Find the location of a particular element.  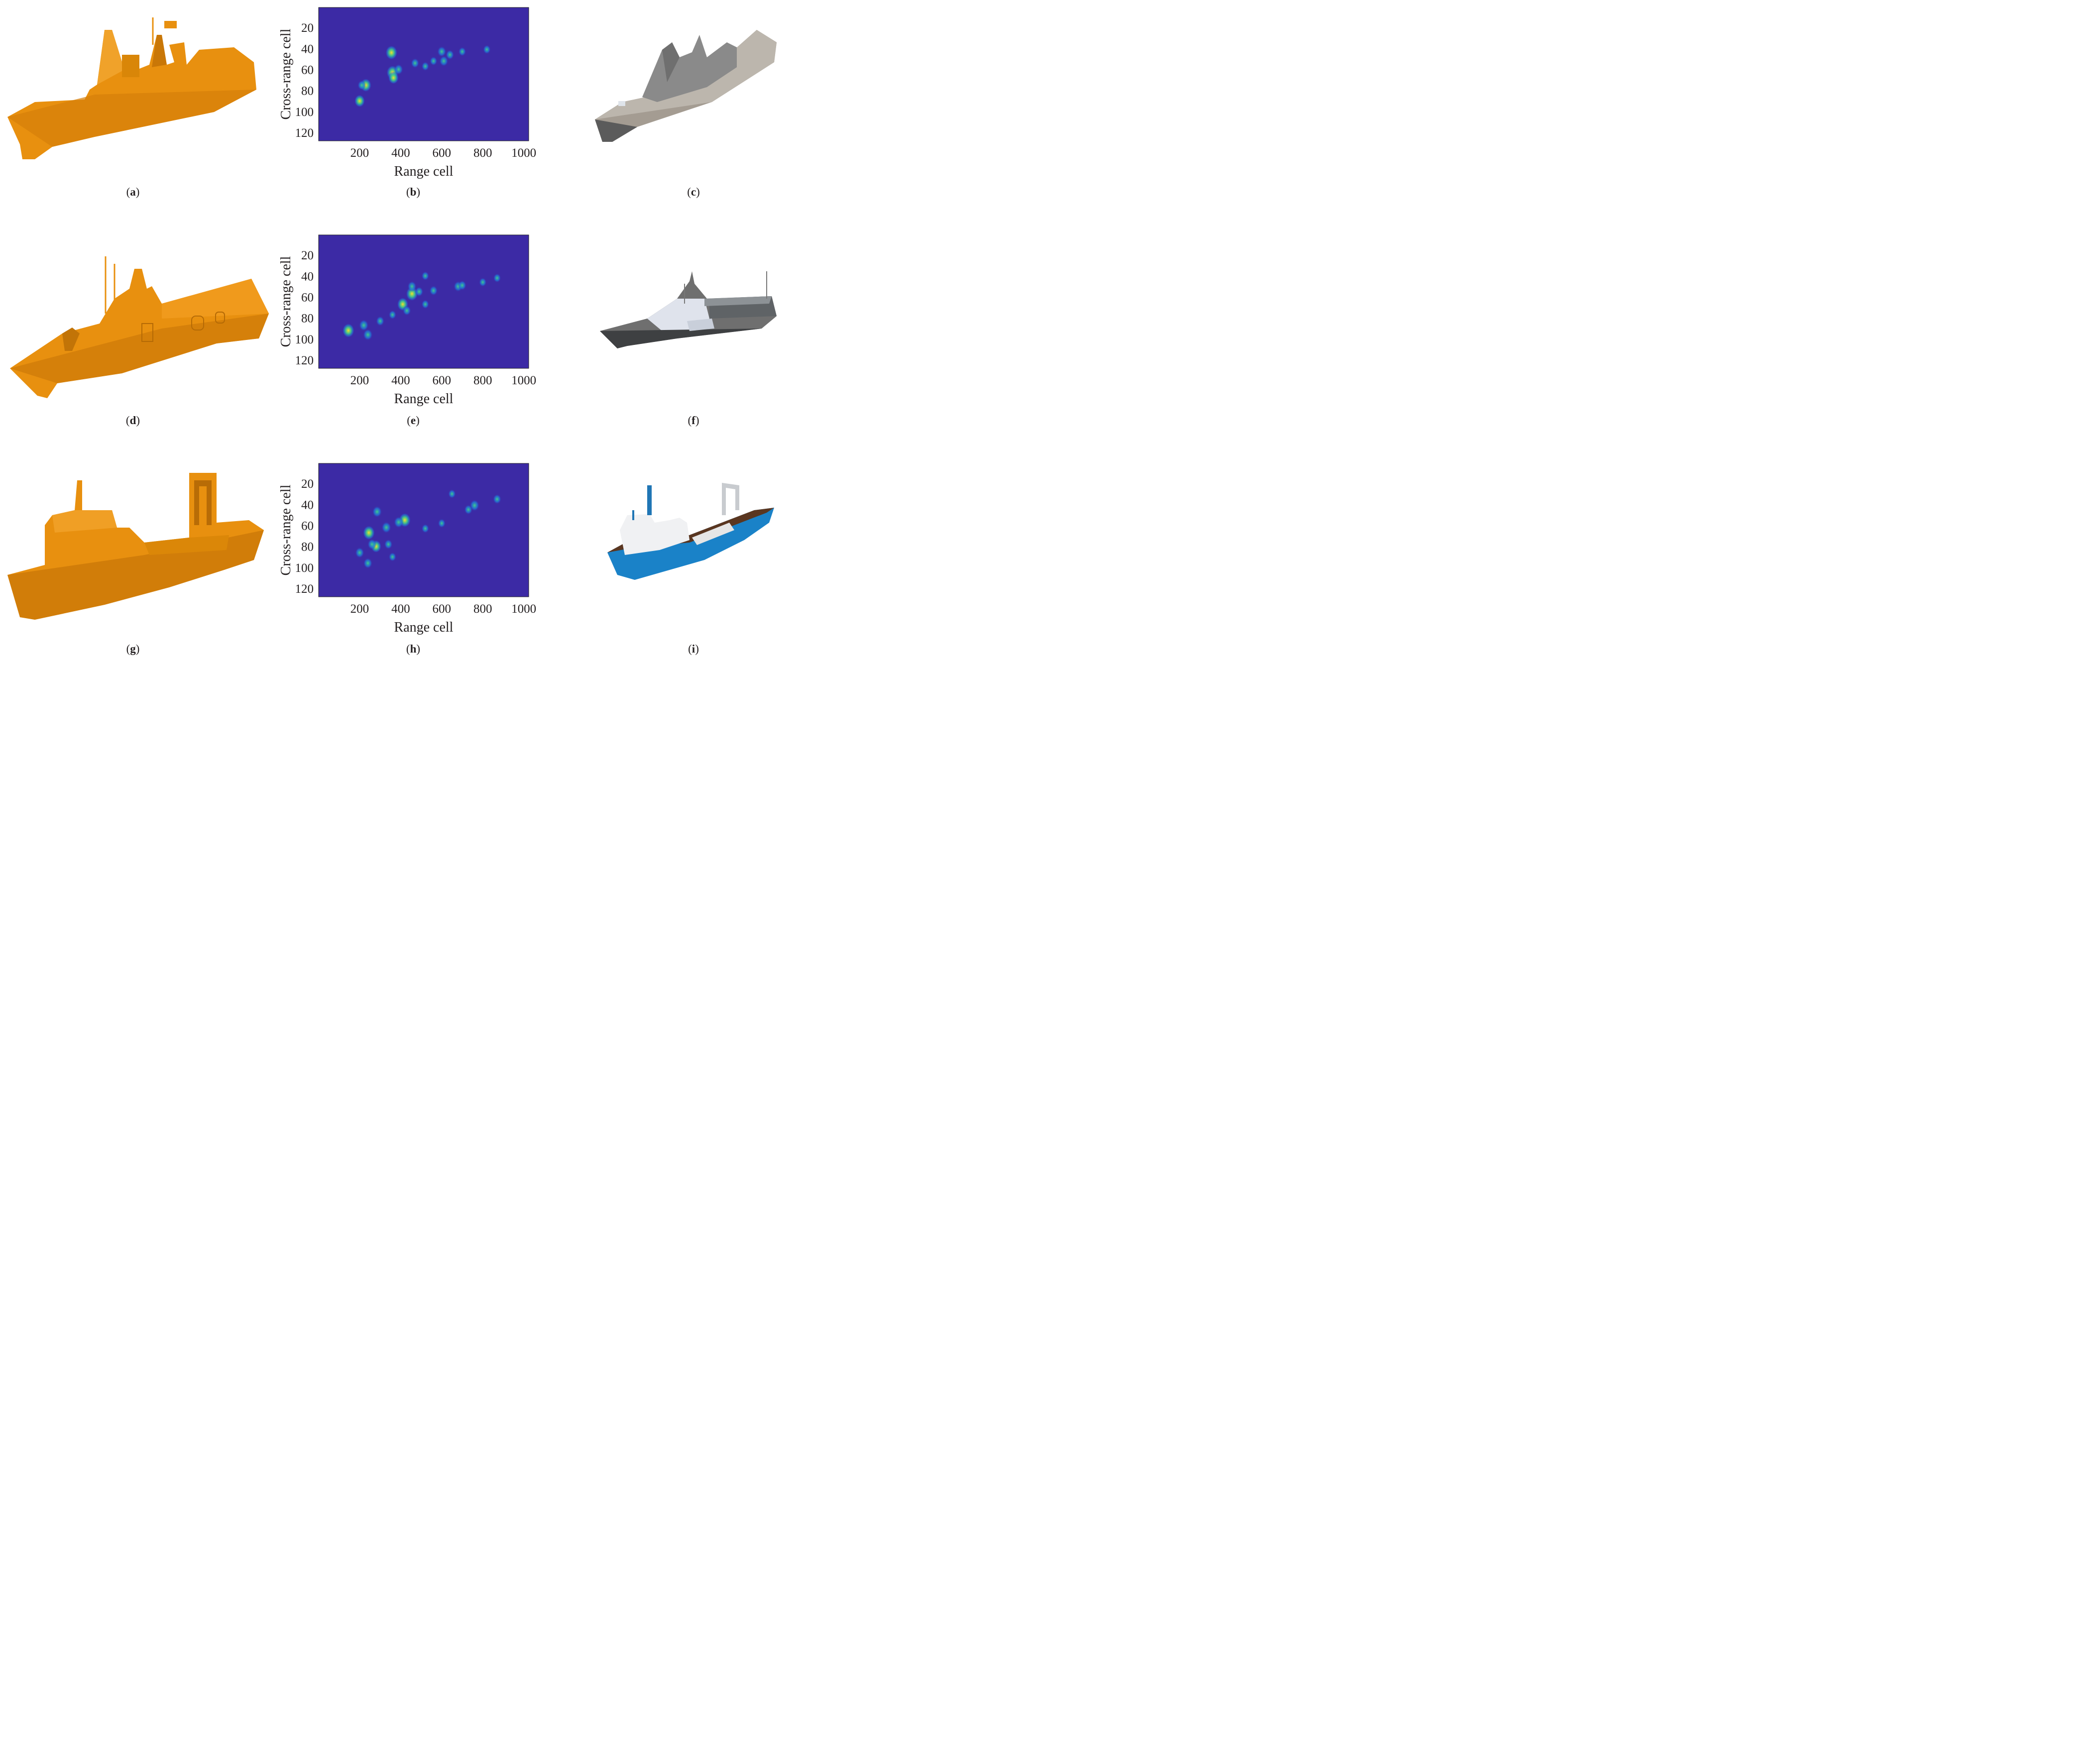

caption-i: (i) is located at coordinates (693, 649).